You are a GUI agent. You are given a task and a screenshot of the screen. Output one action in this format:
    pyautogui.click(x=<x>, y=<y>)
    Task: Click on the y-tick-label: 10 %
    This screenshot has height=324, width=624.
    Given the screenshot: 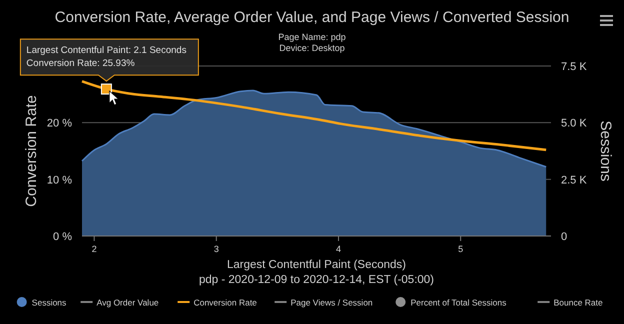 What is the action you would take?
    pyautogui.click(x=59, y=180)
    